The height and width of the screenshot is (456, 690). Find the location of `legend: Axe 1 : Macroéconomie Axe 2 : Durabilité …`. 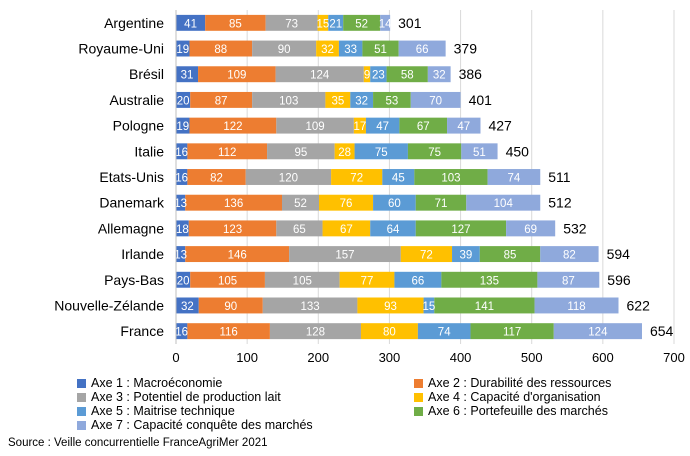

legend: Axe 1 : Macroéconomie Axe 2 : Durabilité … is located at coordinates (377, 404).